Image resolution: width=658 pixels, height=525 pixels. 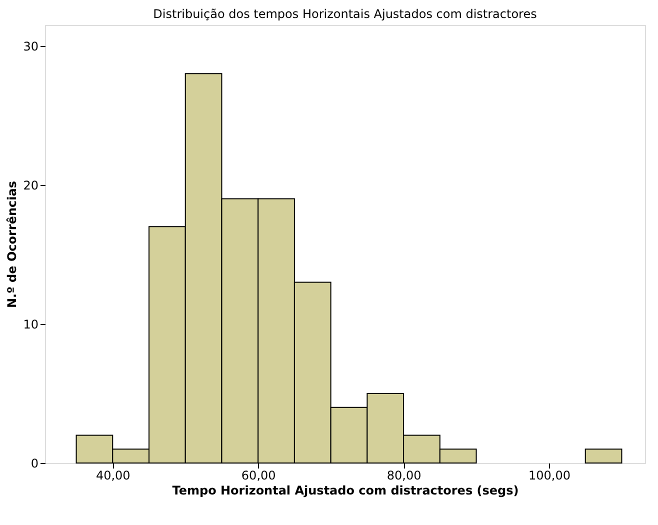 What do you see at coordinates (258, 475) in the screenshot?
I see `x-tick-label: 60,00` at bounding box center [258, 475].